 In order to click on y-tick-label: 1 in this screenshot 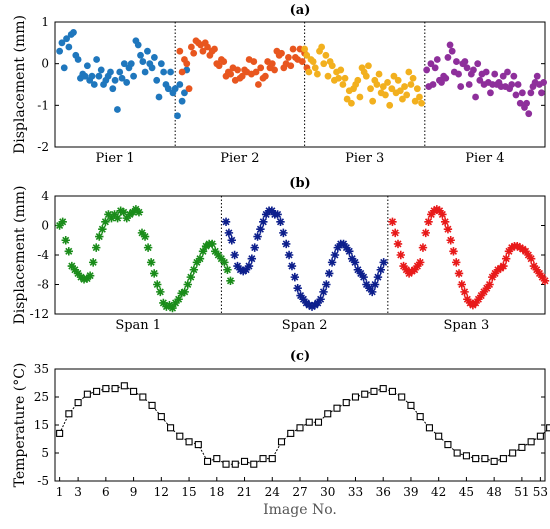, I will do `click(45, 22)`.